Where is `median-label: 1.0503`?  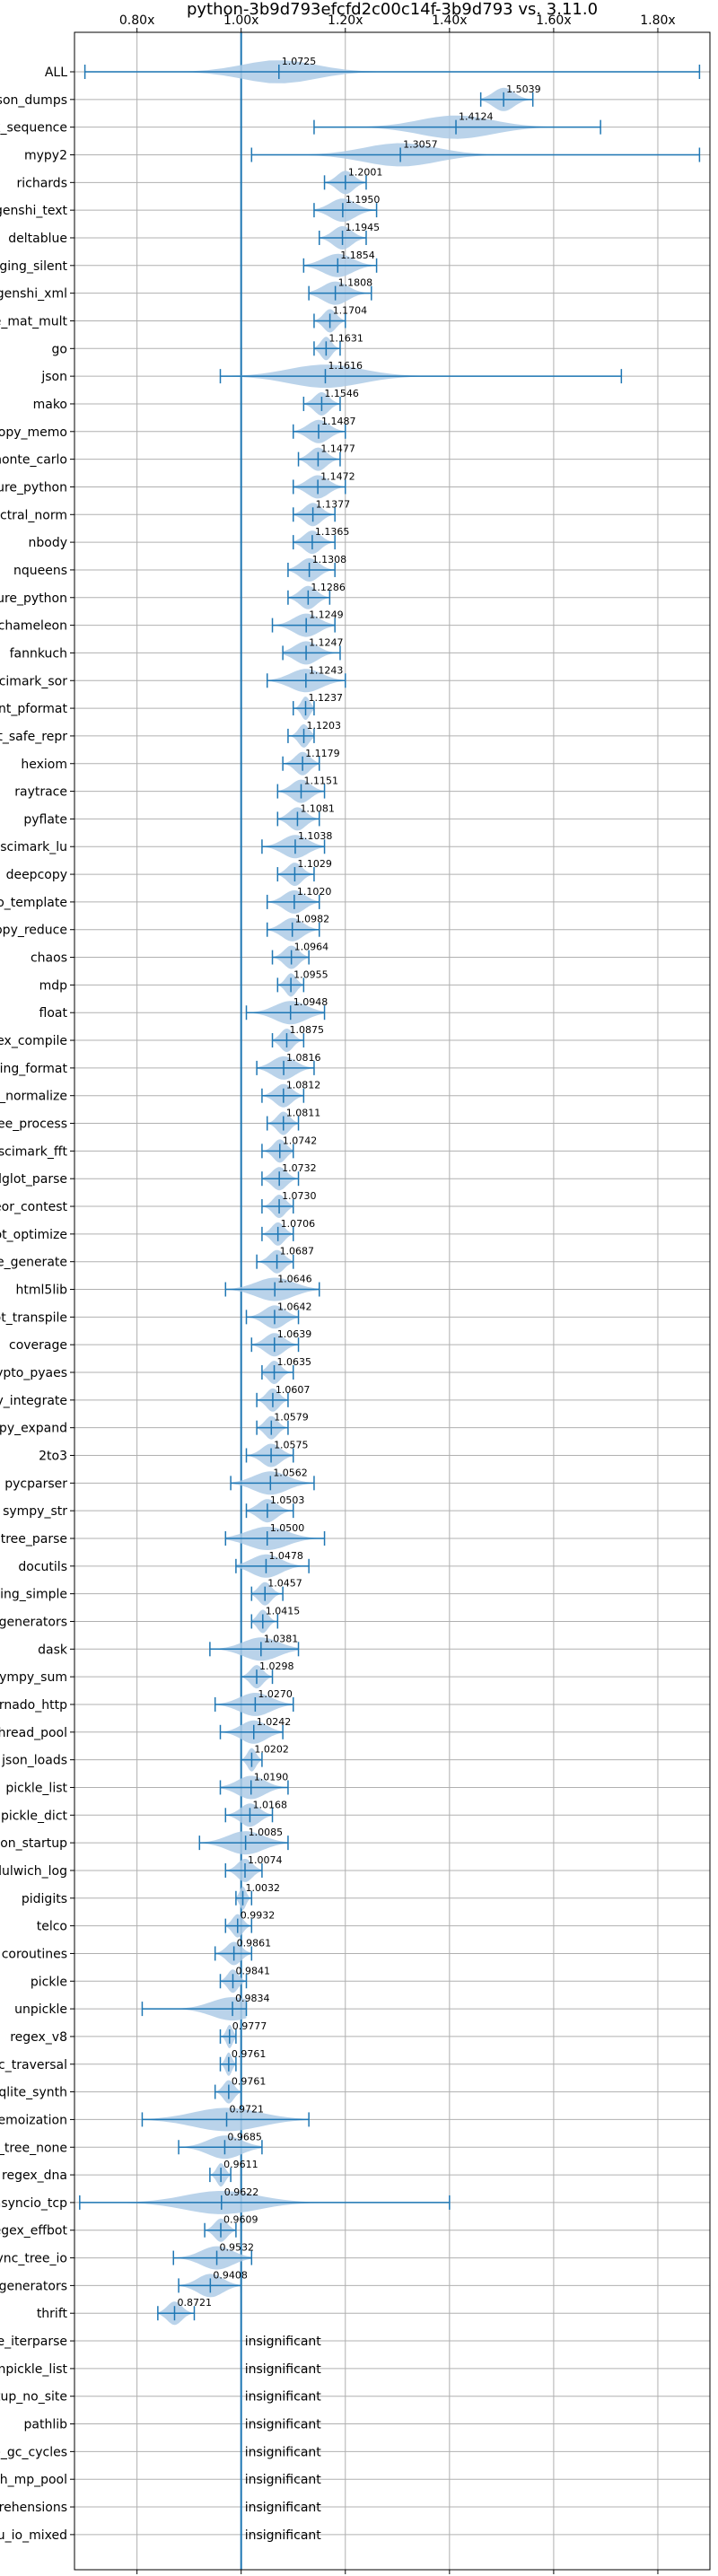 median-label: 1.0503 is located at coordinates (287, 1500).